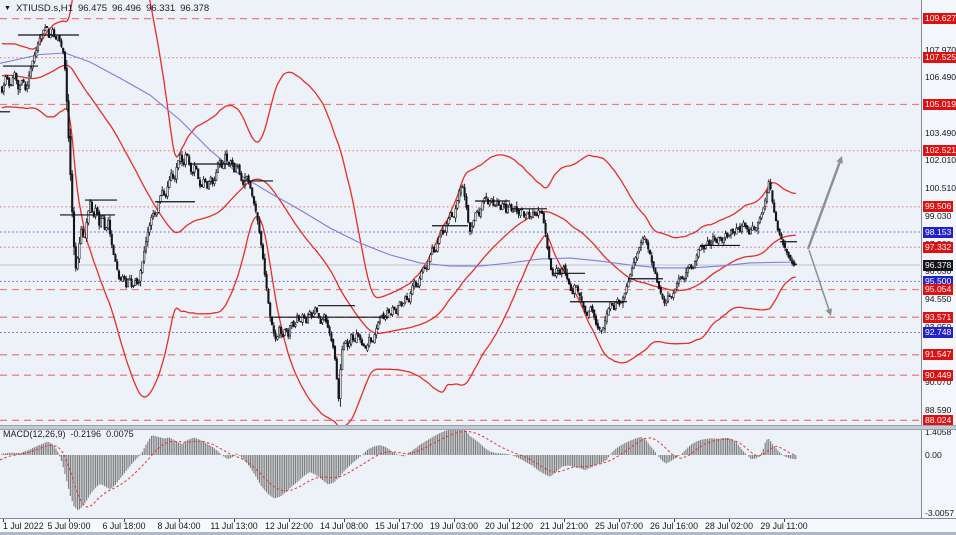 The height and width of the screenshot is (535, 956). What do you see at coordinates (940, 77) in the screenshot?
I see `price-axis-tick: 106.490` at bounding box center [940, 77].